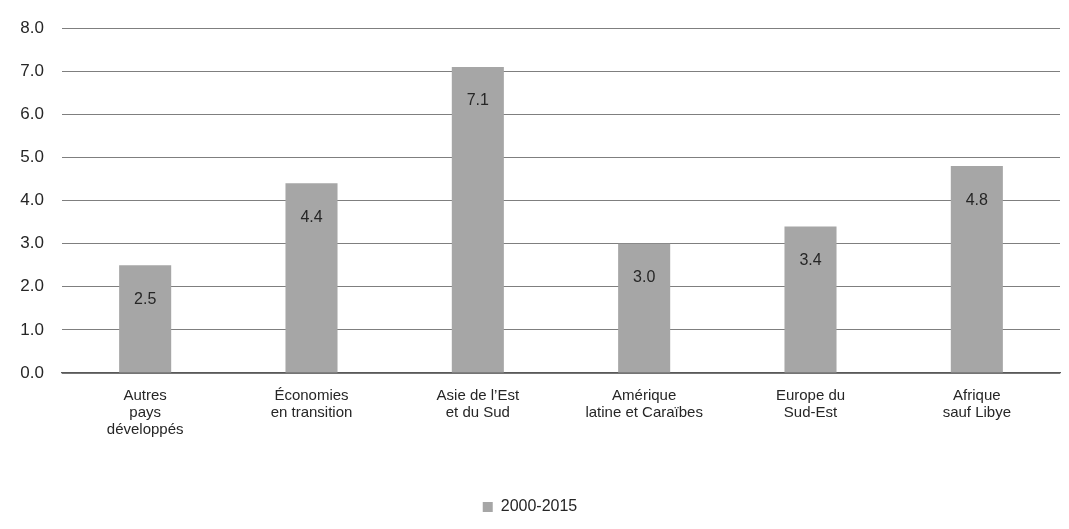 The height and width of the screenshot is (529, 1069). What do you see at coordinates (32, 27) in the screenshot?
I see `y-tick-label: 8.0` at bounding box center [32, 27].